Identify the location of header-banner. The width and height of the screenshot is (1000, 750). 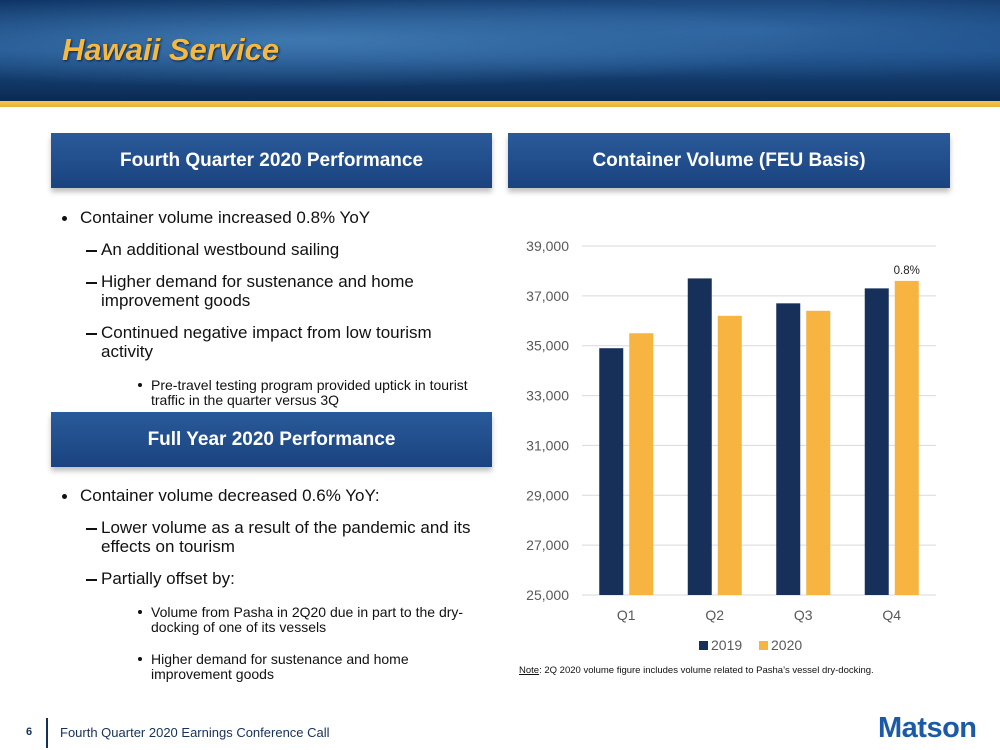
(500, 50).